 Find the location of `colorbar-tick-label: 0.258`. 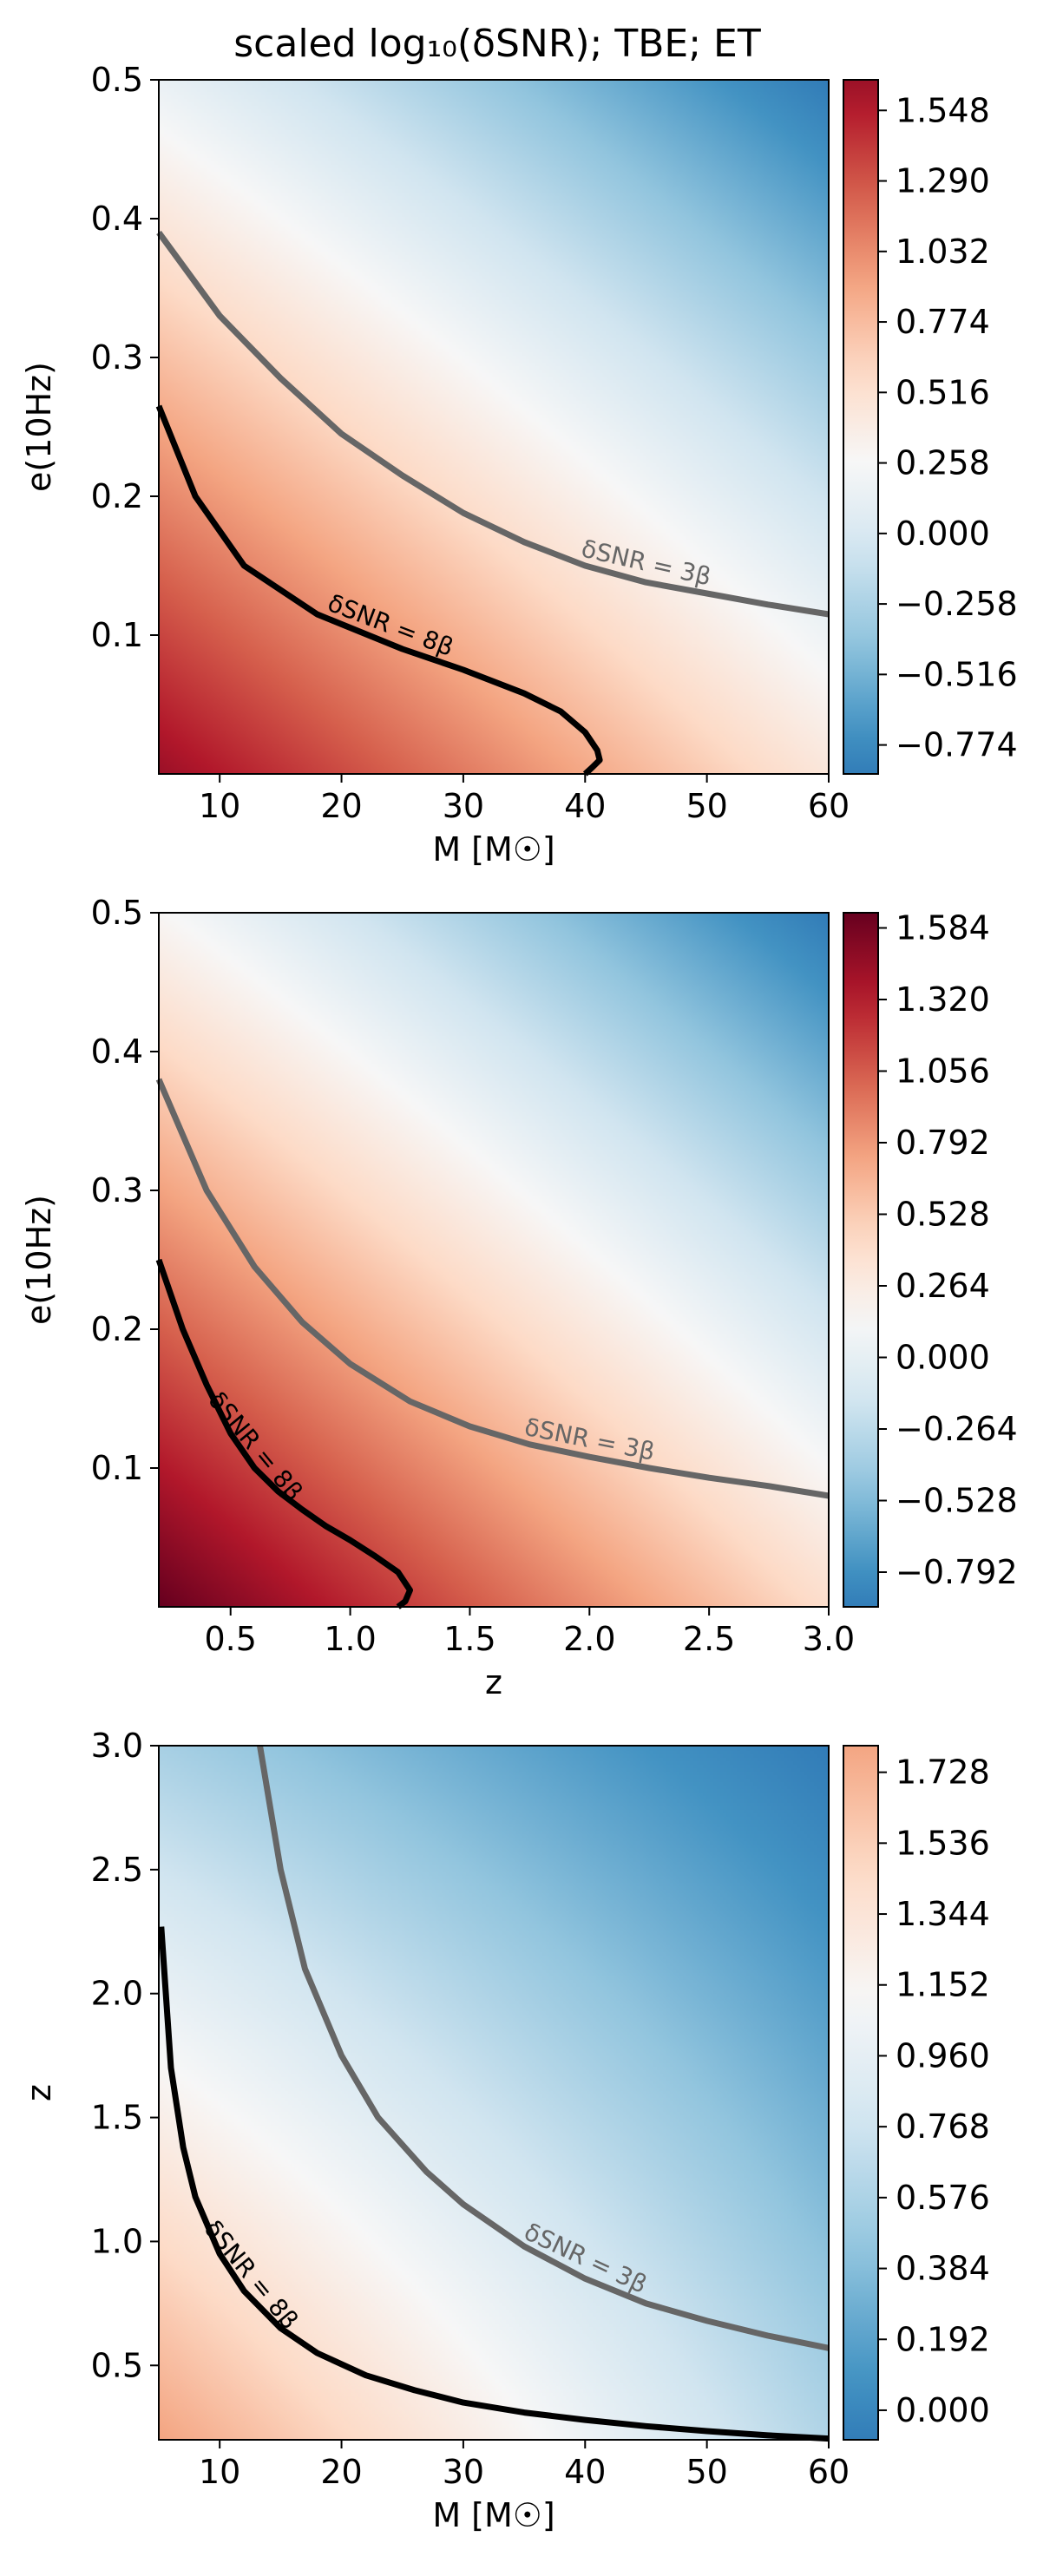

colorbar-tick-label: 0.258 is located at coordinates (943, 463).